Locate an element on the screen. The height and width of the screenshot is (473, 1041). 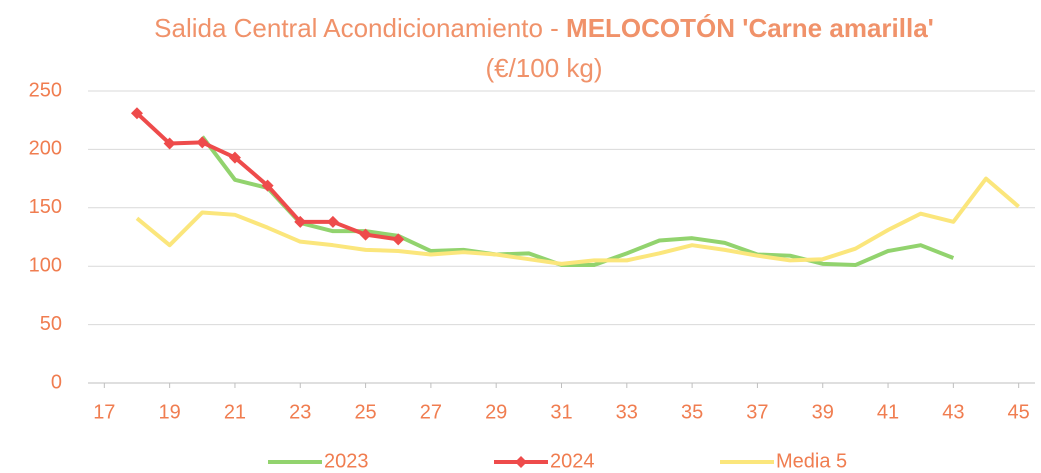
title-part: (€/100 kg) is located at coordinates (544, 68).